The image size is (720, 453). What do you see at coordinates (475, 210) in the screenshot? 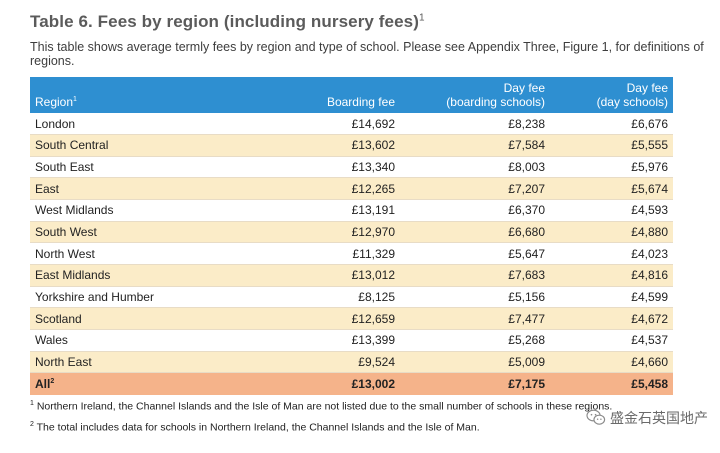
I see `day-fee-boarding-cell: £6,370` at bounding box center [475, 210].